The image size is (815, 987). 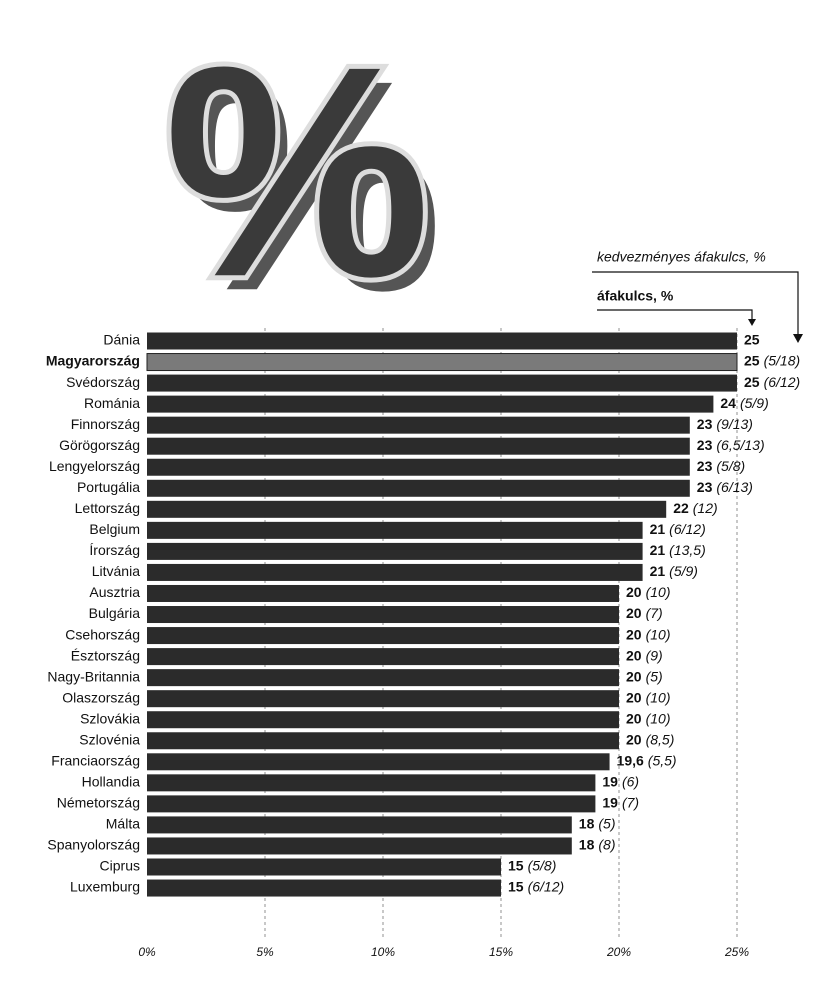 What do you see at coordinates (740, 445) in the screenshot?
I see `reduced-rate-label: (6,5/13)` at bounding box center [740, 445].